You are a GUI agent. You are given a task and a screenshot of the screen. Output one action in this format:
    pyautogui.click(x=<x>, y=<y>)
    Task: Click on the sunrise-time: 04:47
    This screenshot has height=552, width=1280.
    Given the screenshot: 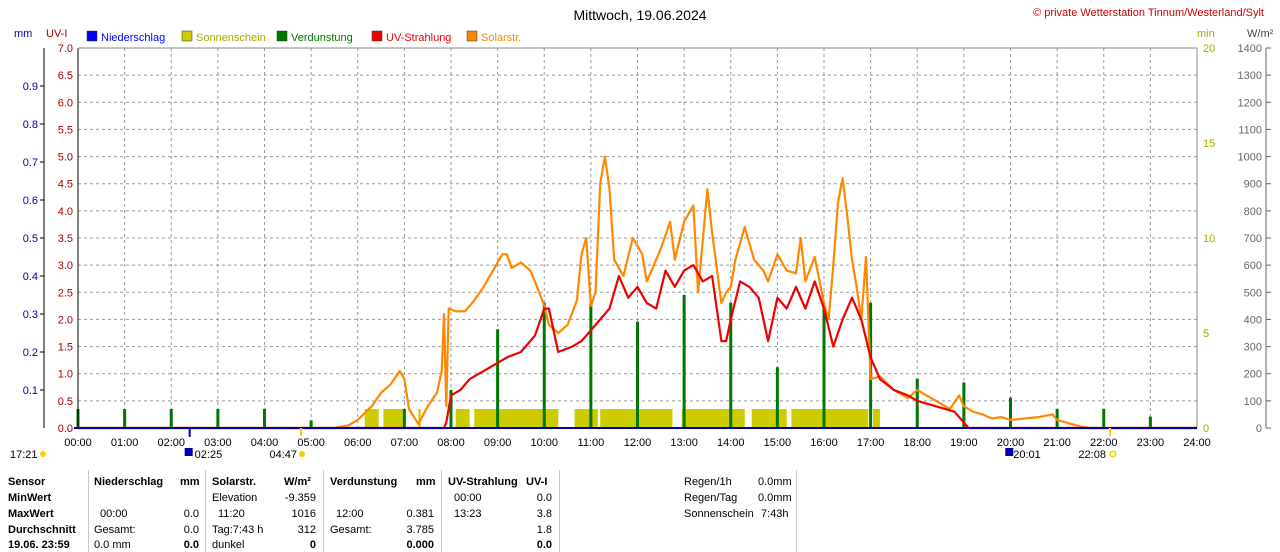 What is the action you would take?
    pyautogui.click(x=283, y=454)
    